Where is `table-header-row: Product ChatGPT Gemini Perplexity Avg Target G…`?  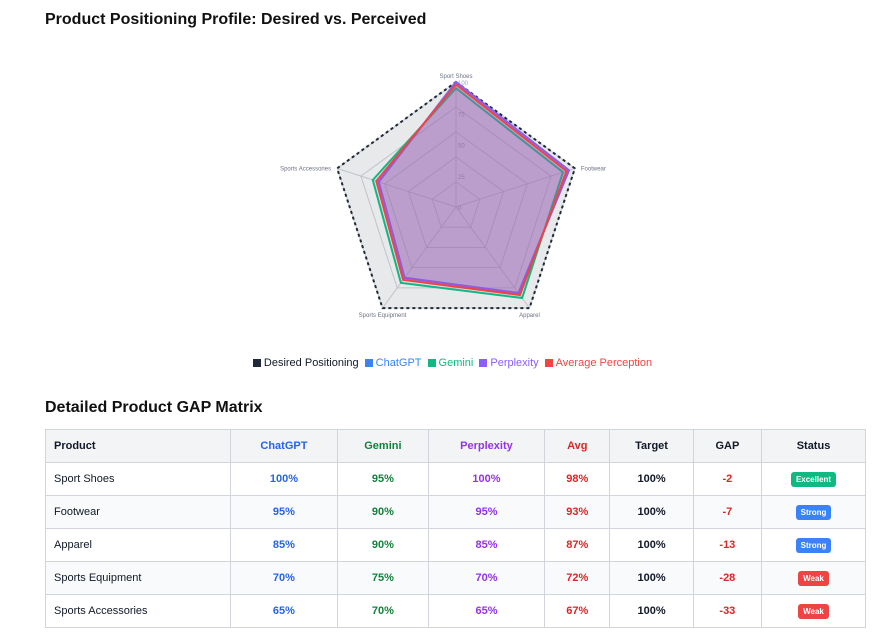
table-header-row: Product ChatGPT Gemini Perplexity Avg Target G… is located at coordinates (455, 446).